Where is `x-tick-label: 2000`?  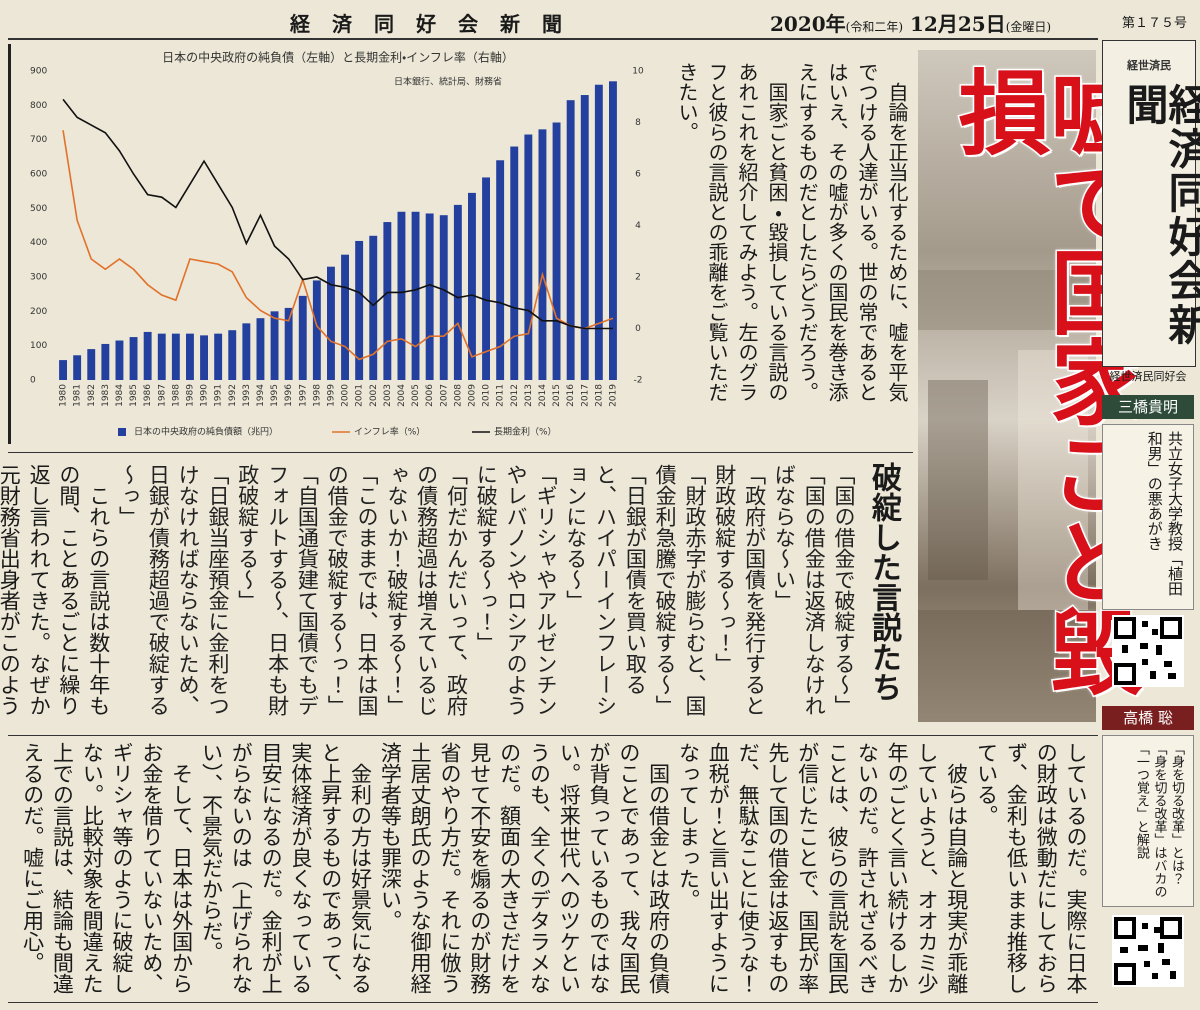
x-tick-label: 2000 is located at coordinates (346, 395).